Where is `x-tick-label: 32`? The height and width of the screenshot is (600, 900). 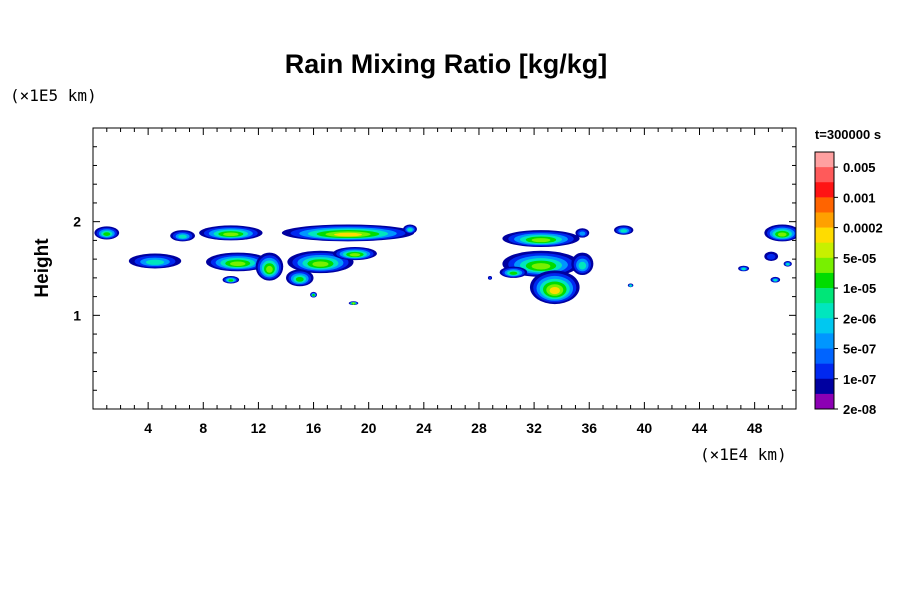
x-tick-label: 32 is located at coordinates (534, 428).